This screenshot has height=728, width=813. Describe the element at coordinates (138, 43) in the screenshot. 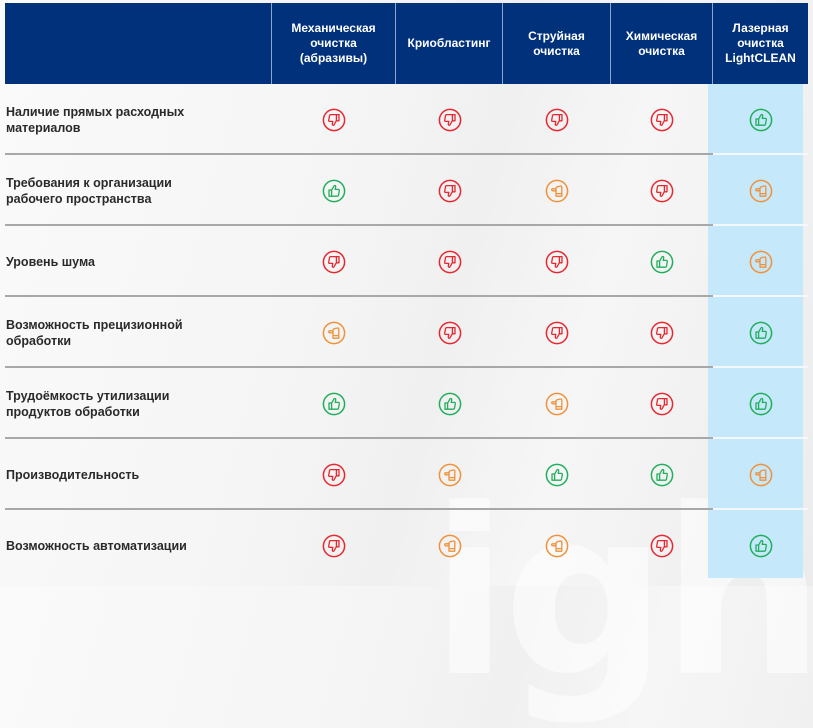

I see `header-corner` at that location.